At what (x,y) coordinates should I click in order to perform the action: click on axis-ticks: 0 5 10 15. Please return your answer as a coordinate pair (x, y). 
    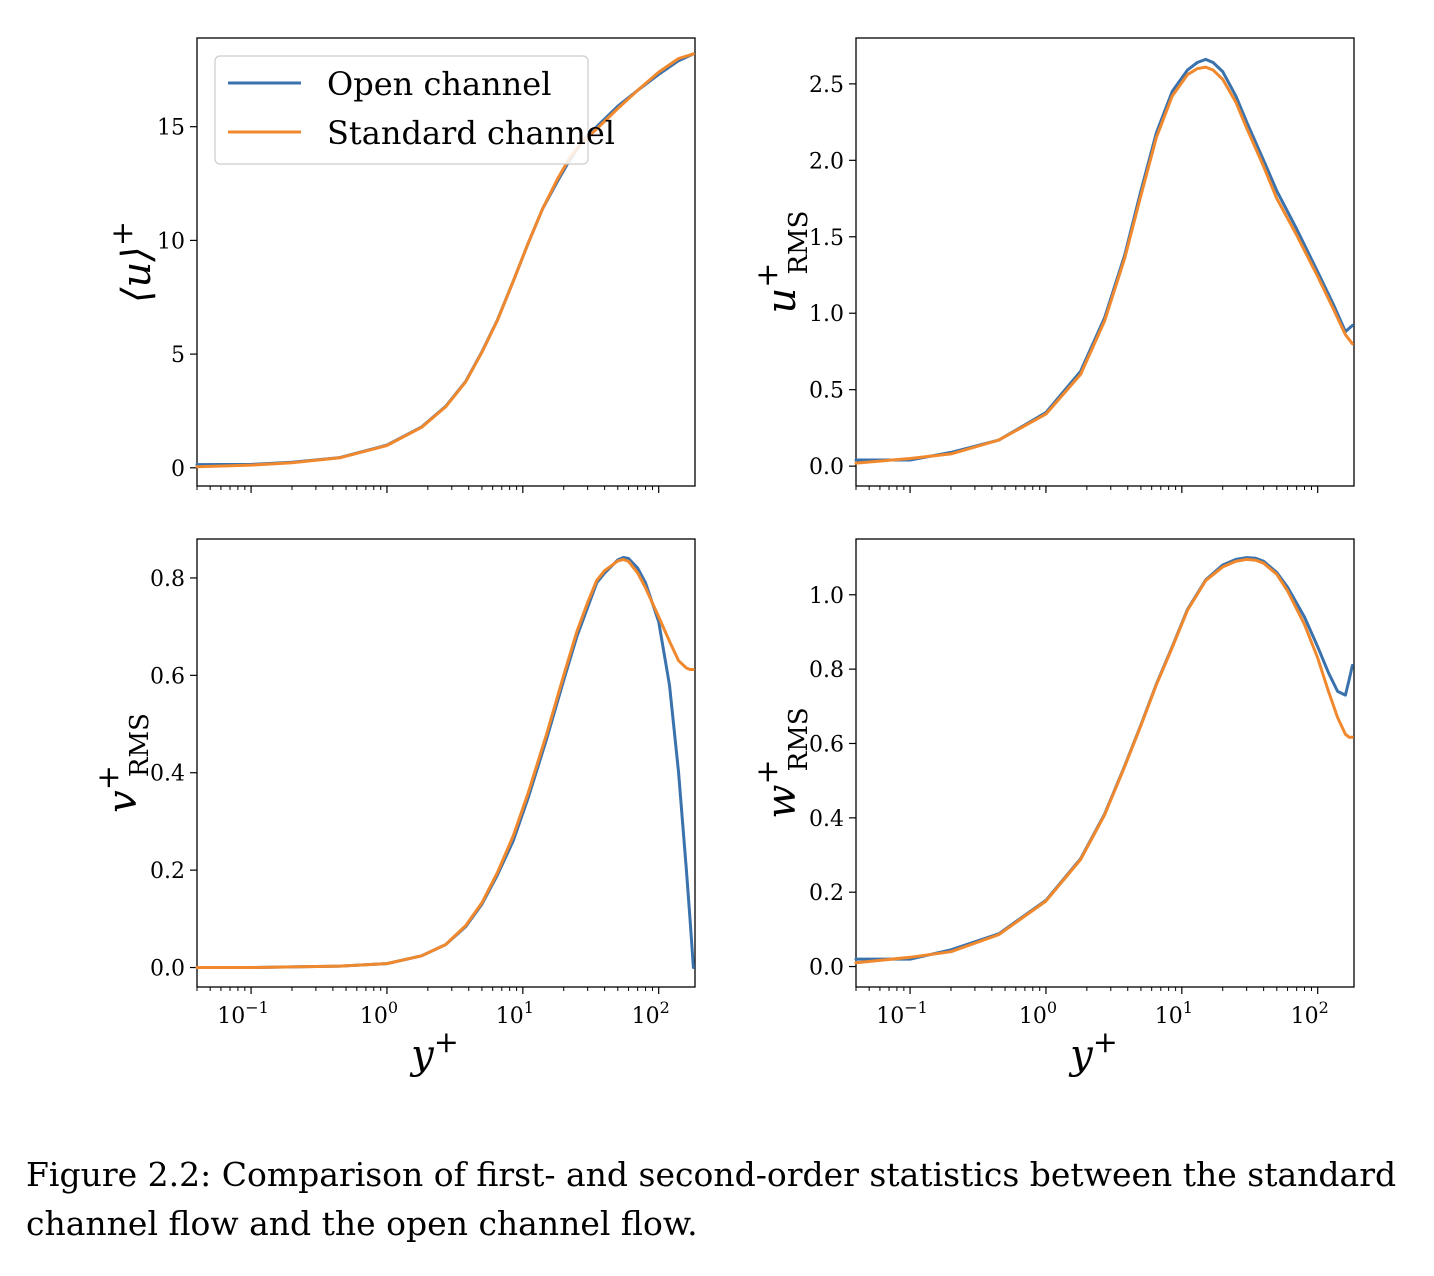
    Looking at the image, I should click on (408, 304).